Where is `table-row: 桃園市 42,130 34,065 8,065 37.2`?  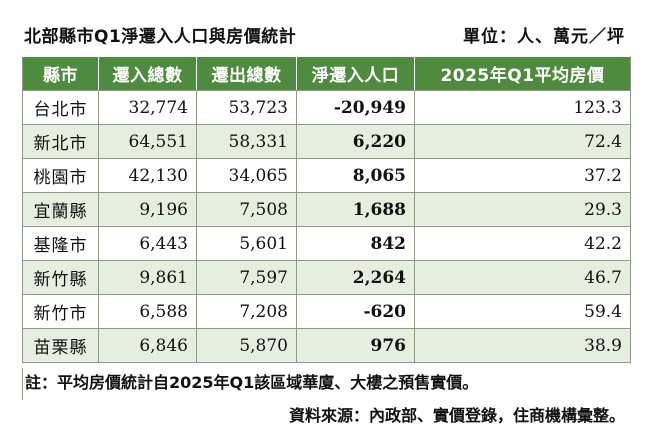
table-row: 桃園市 42,130 34,065 8,065 37.2 is located at coordinates (326, 175).